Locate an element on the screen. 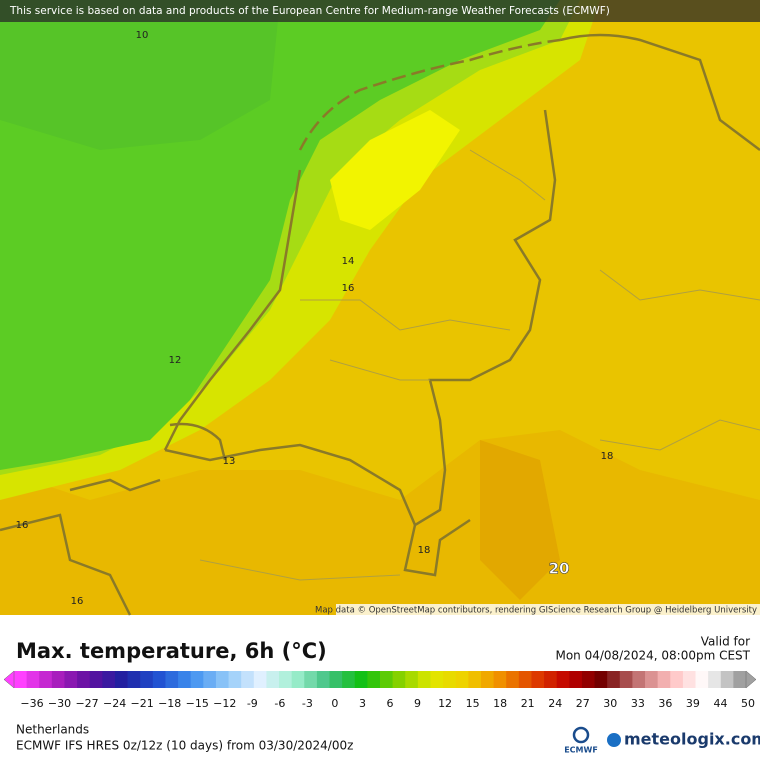 The image size is (760, 760). attribution-bar is located at coordinates (380, 11).